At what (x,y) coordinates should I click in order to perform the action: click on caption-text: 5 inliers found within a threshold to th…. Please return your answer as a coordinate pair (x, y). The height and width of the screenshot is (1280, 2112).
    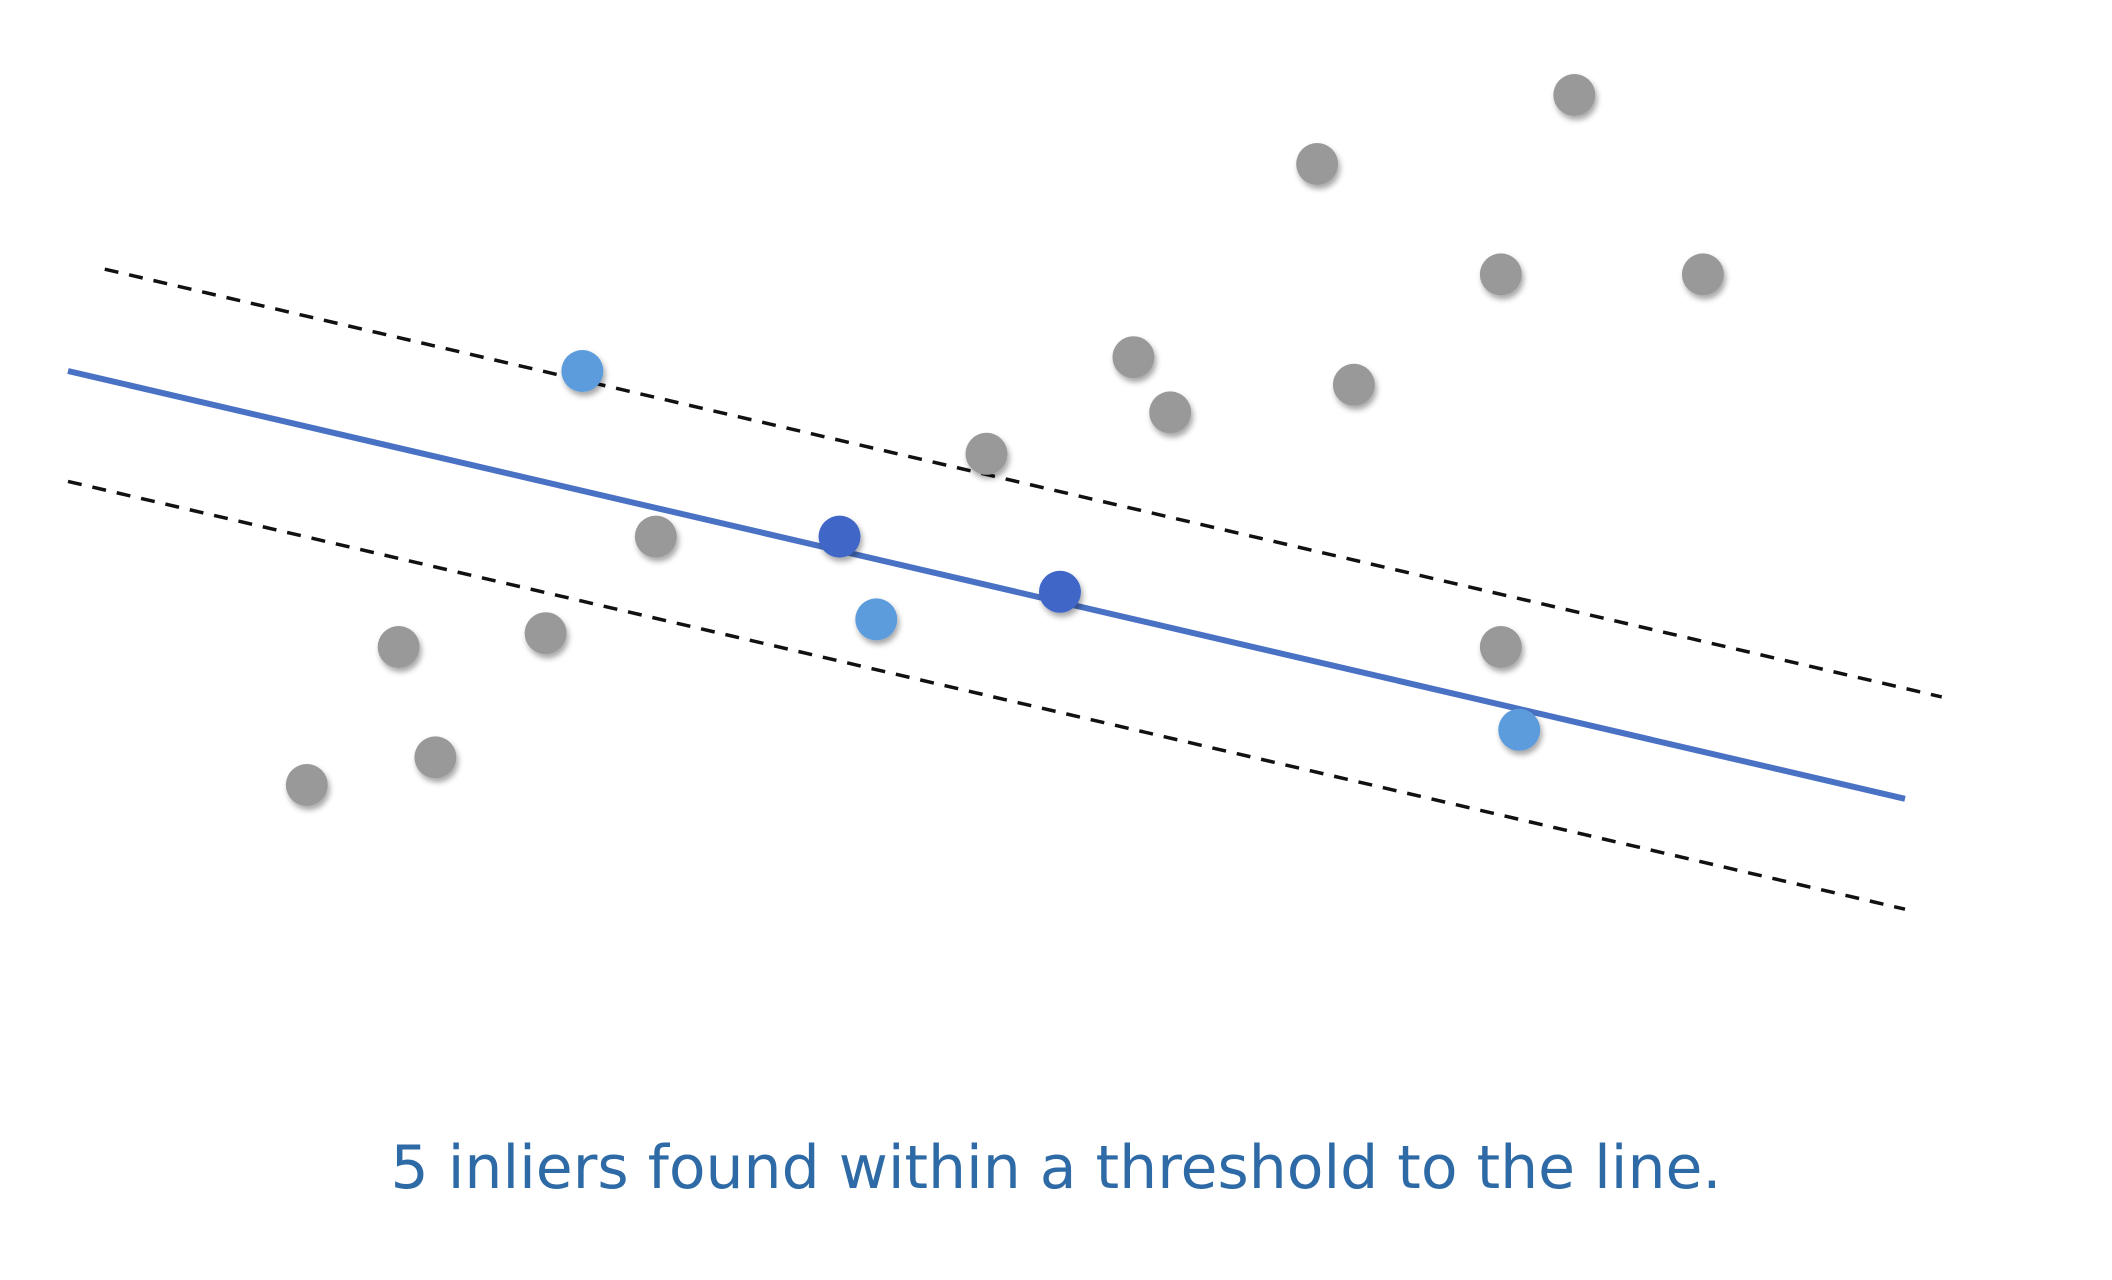
    Looking at the image, I should click on (1056, 1168).